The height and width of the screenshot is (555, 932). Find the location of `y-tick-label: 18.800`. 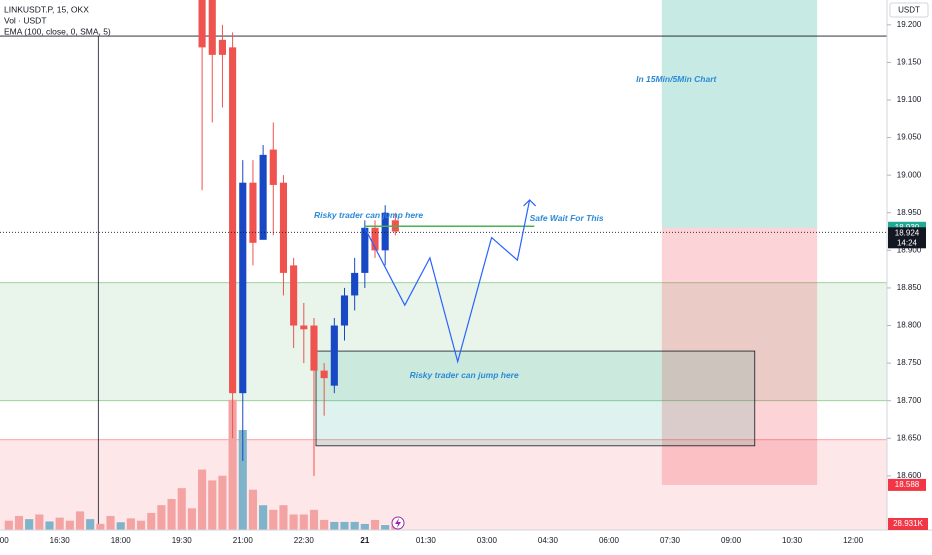

y-tick-label: 18.800 is located at coordinates (909, 325).